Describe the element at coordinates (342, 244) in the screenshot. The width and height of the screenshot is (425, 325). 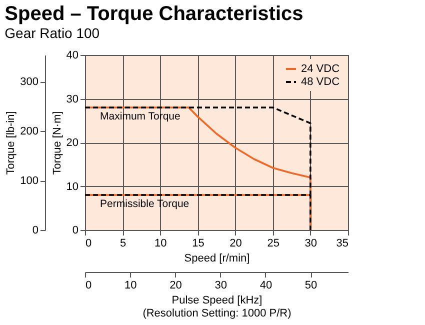
I see `x-tick-label: 35` at that location.